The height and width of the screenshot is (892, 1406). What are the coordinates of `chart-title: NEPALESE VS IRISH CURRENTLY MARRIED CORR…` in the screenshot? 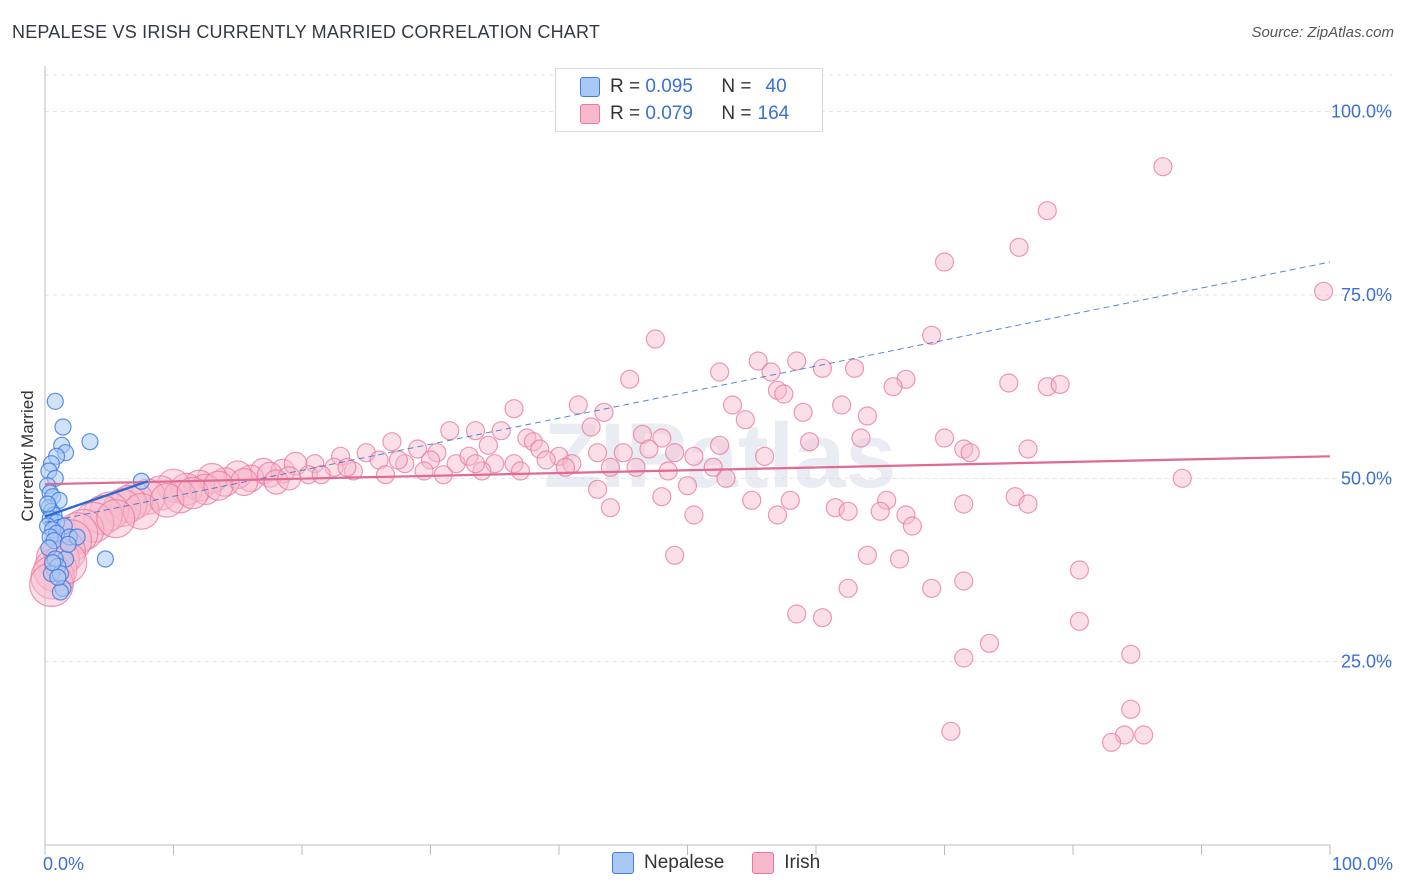 It's located at (306, 32).